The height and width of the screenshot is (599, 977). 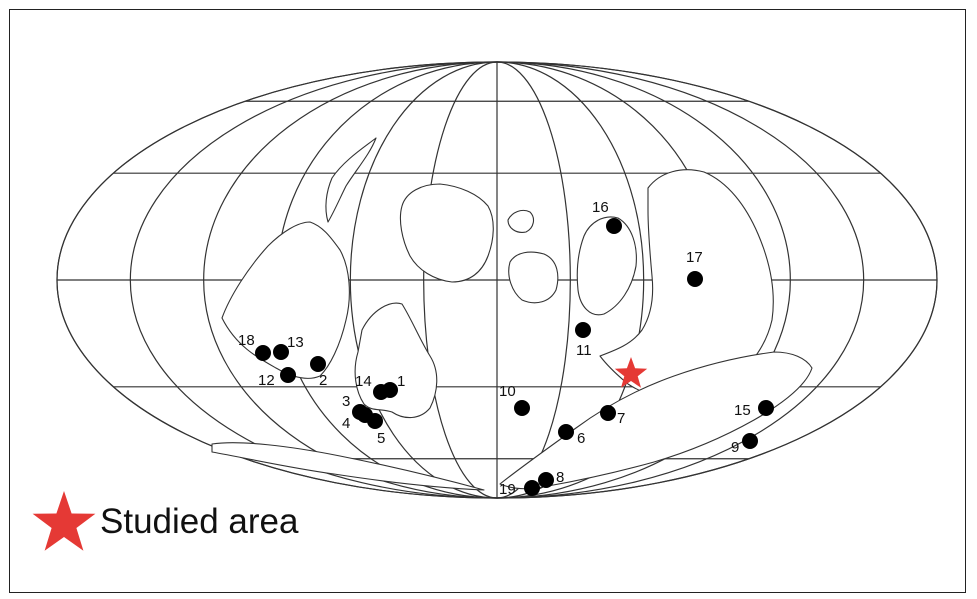 What do you see at coordinates (323, 380) in the screenshot?
I see `site-label-2: 2` at bounding box center [323, 380].